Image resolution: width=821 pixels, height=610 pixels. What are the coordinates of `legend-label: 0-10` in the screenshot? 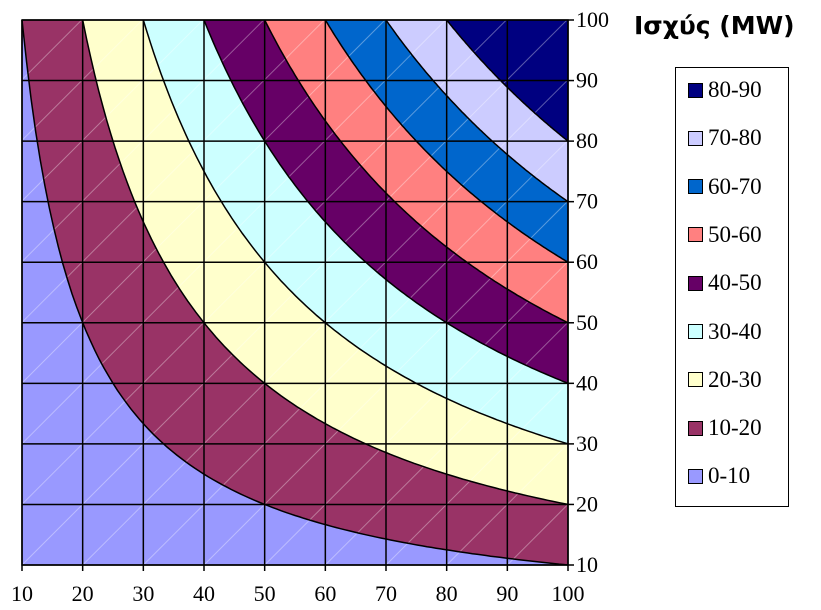 It's located at (729, 476).